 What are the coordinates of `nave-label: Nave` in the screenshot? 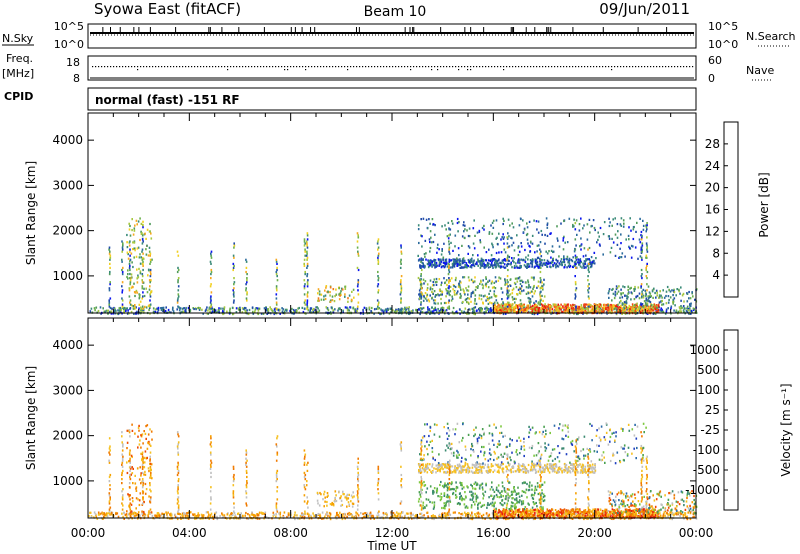 It's located at (760, 70).